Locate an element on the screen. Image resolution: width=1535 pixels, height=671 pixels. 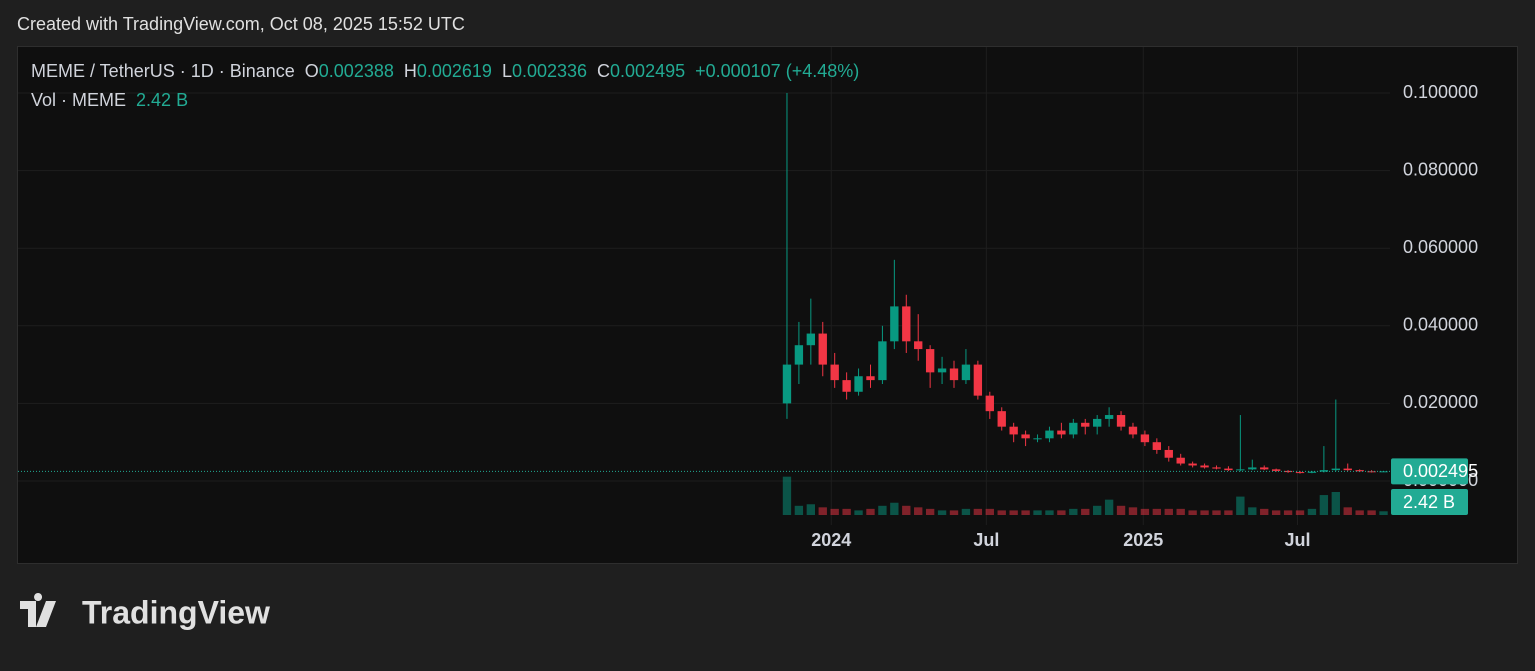
open-label: O is located at coordinates (312, 71).